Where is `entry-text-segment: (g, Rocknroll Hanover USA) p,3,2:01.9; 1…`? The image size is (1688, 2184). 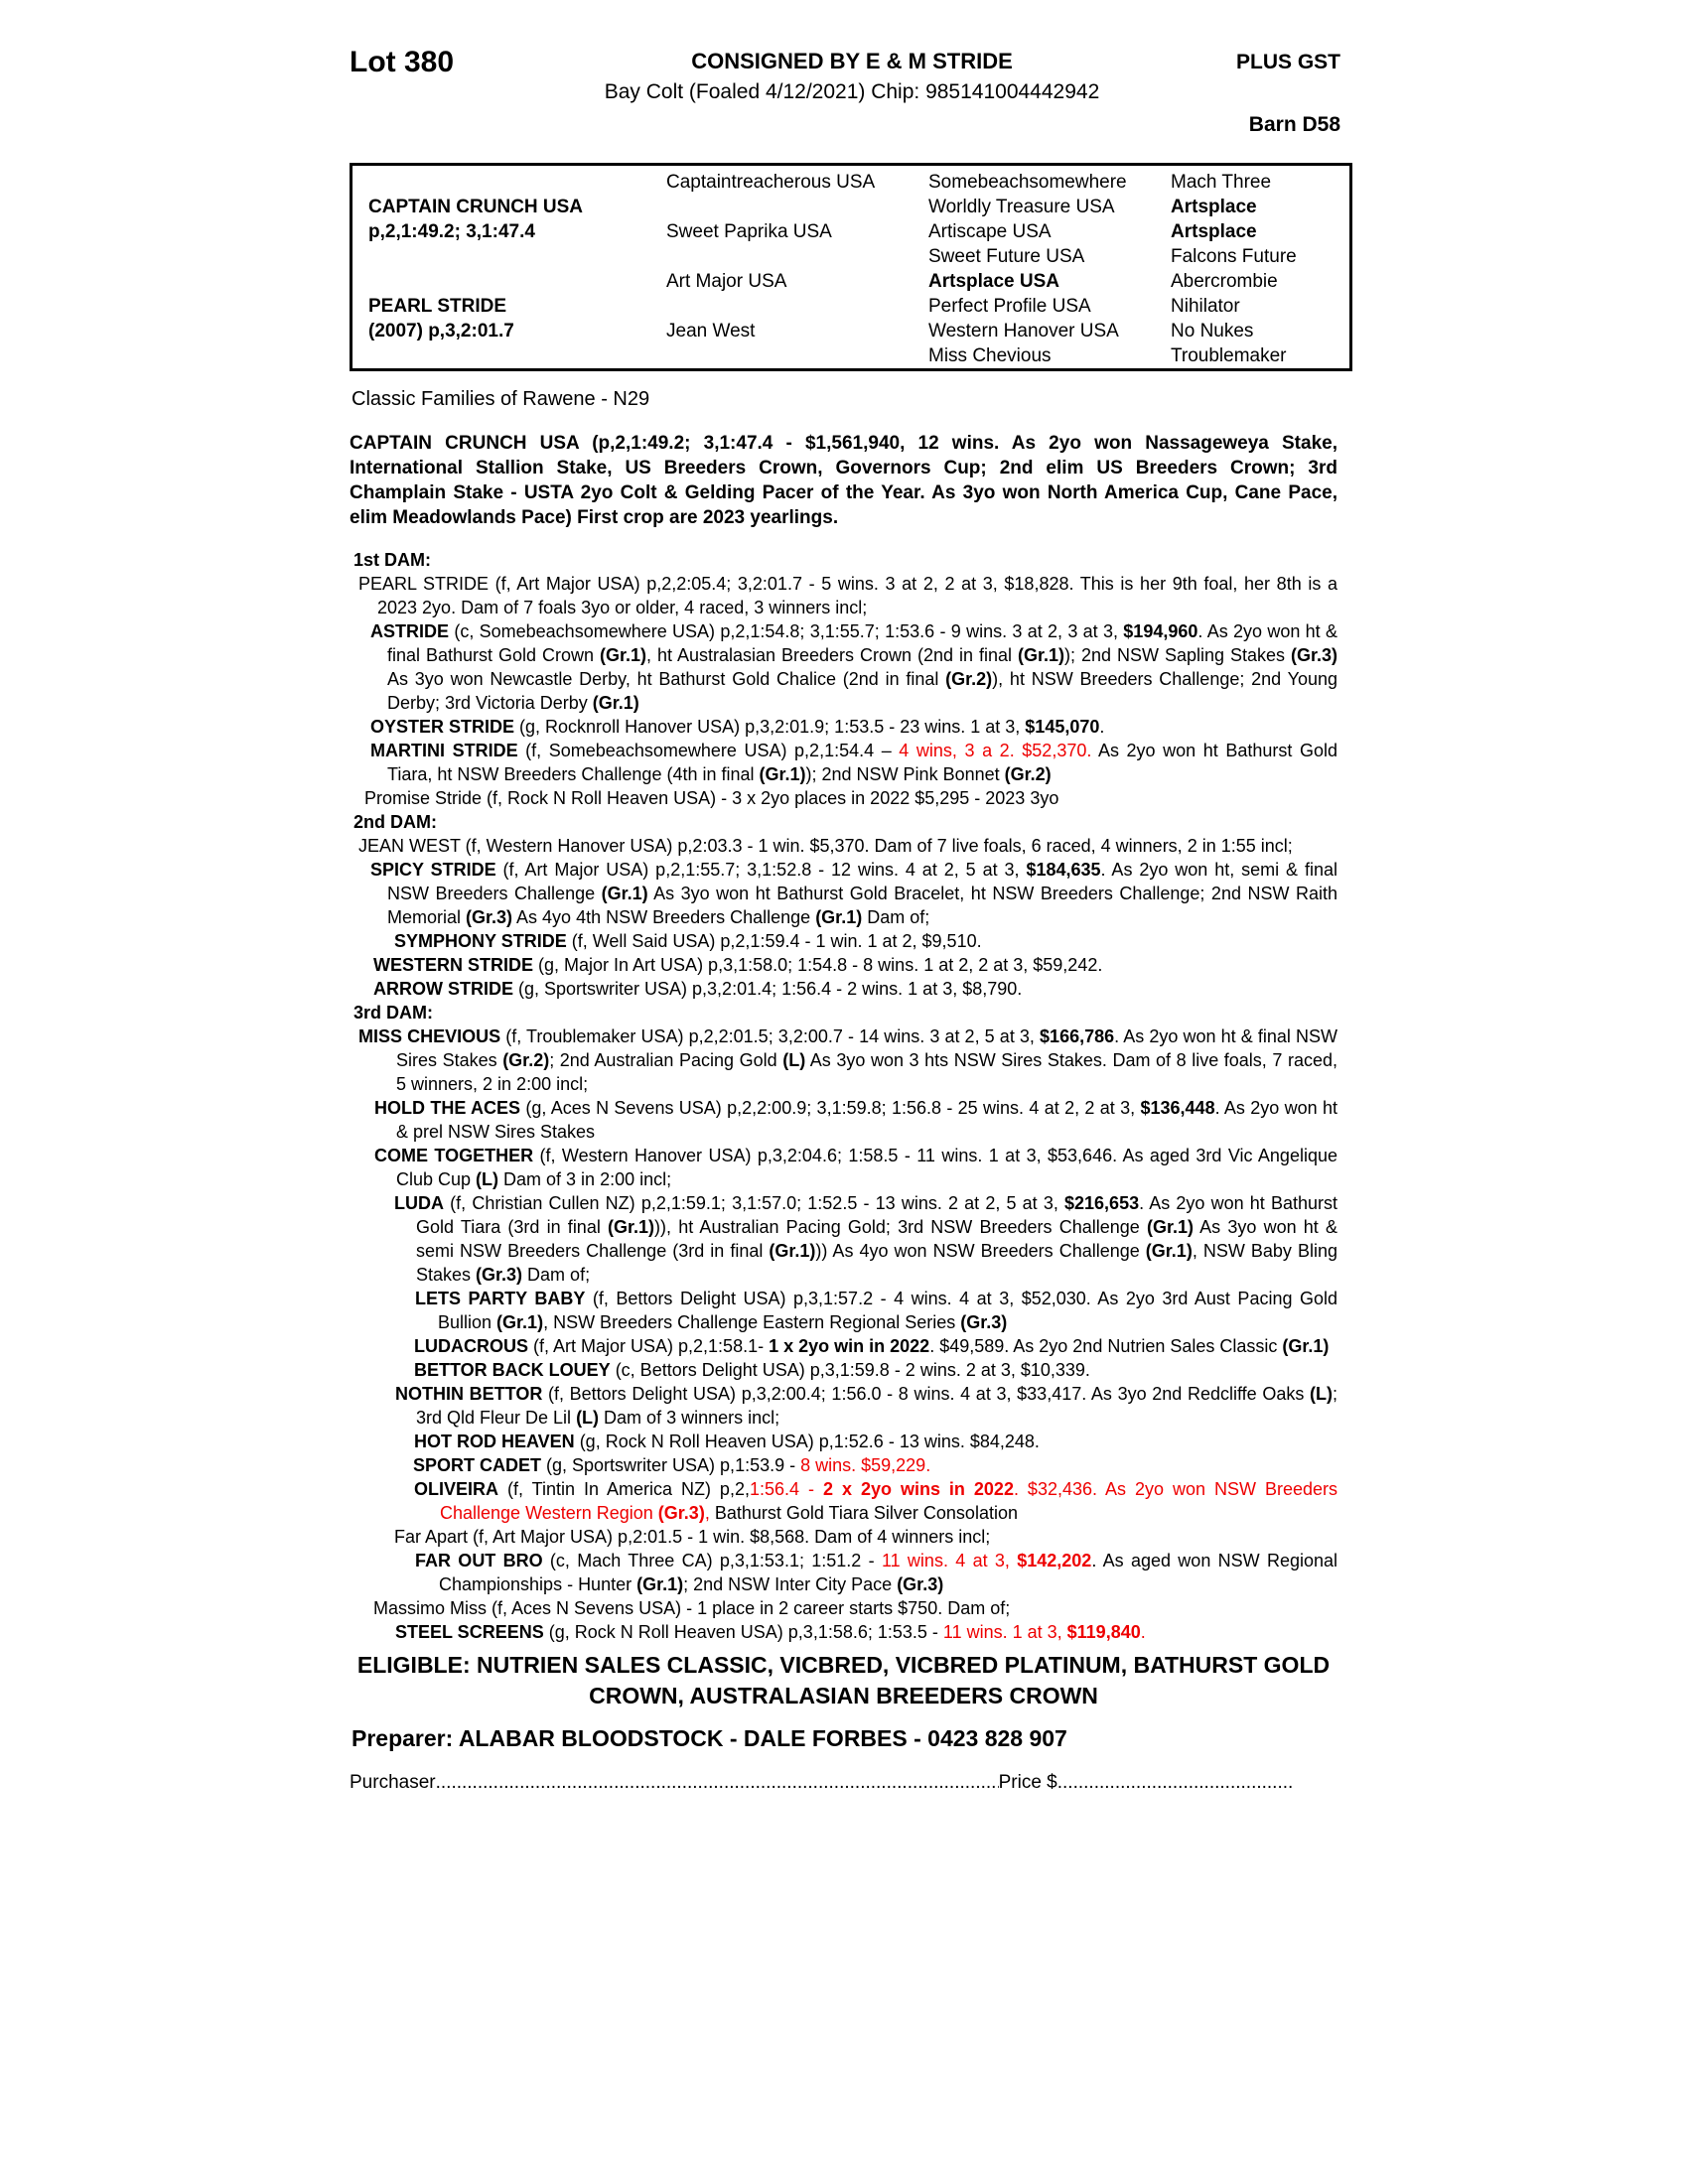
entry-text-segment: (g, Rocknroll Hanover USA) p,3,2:01.9; 1… is located at coordinates (770, 727).